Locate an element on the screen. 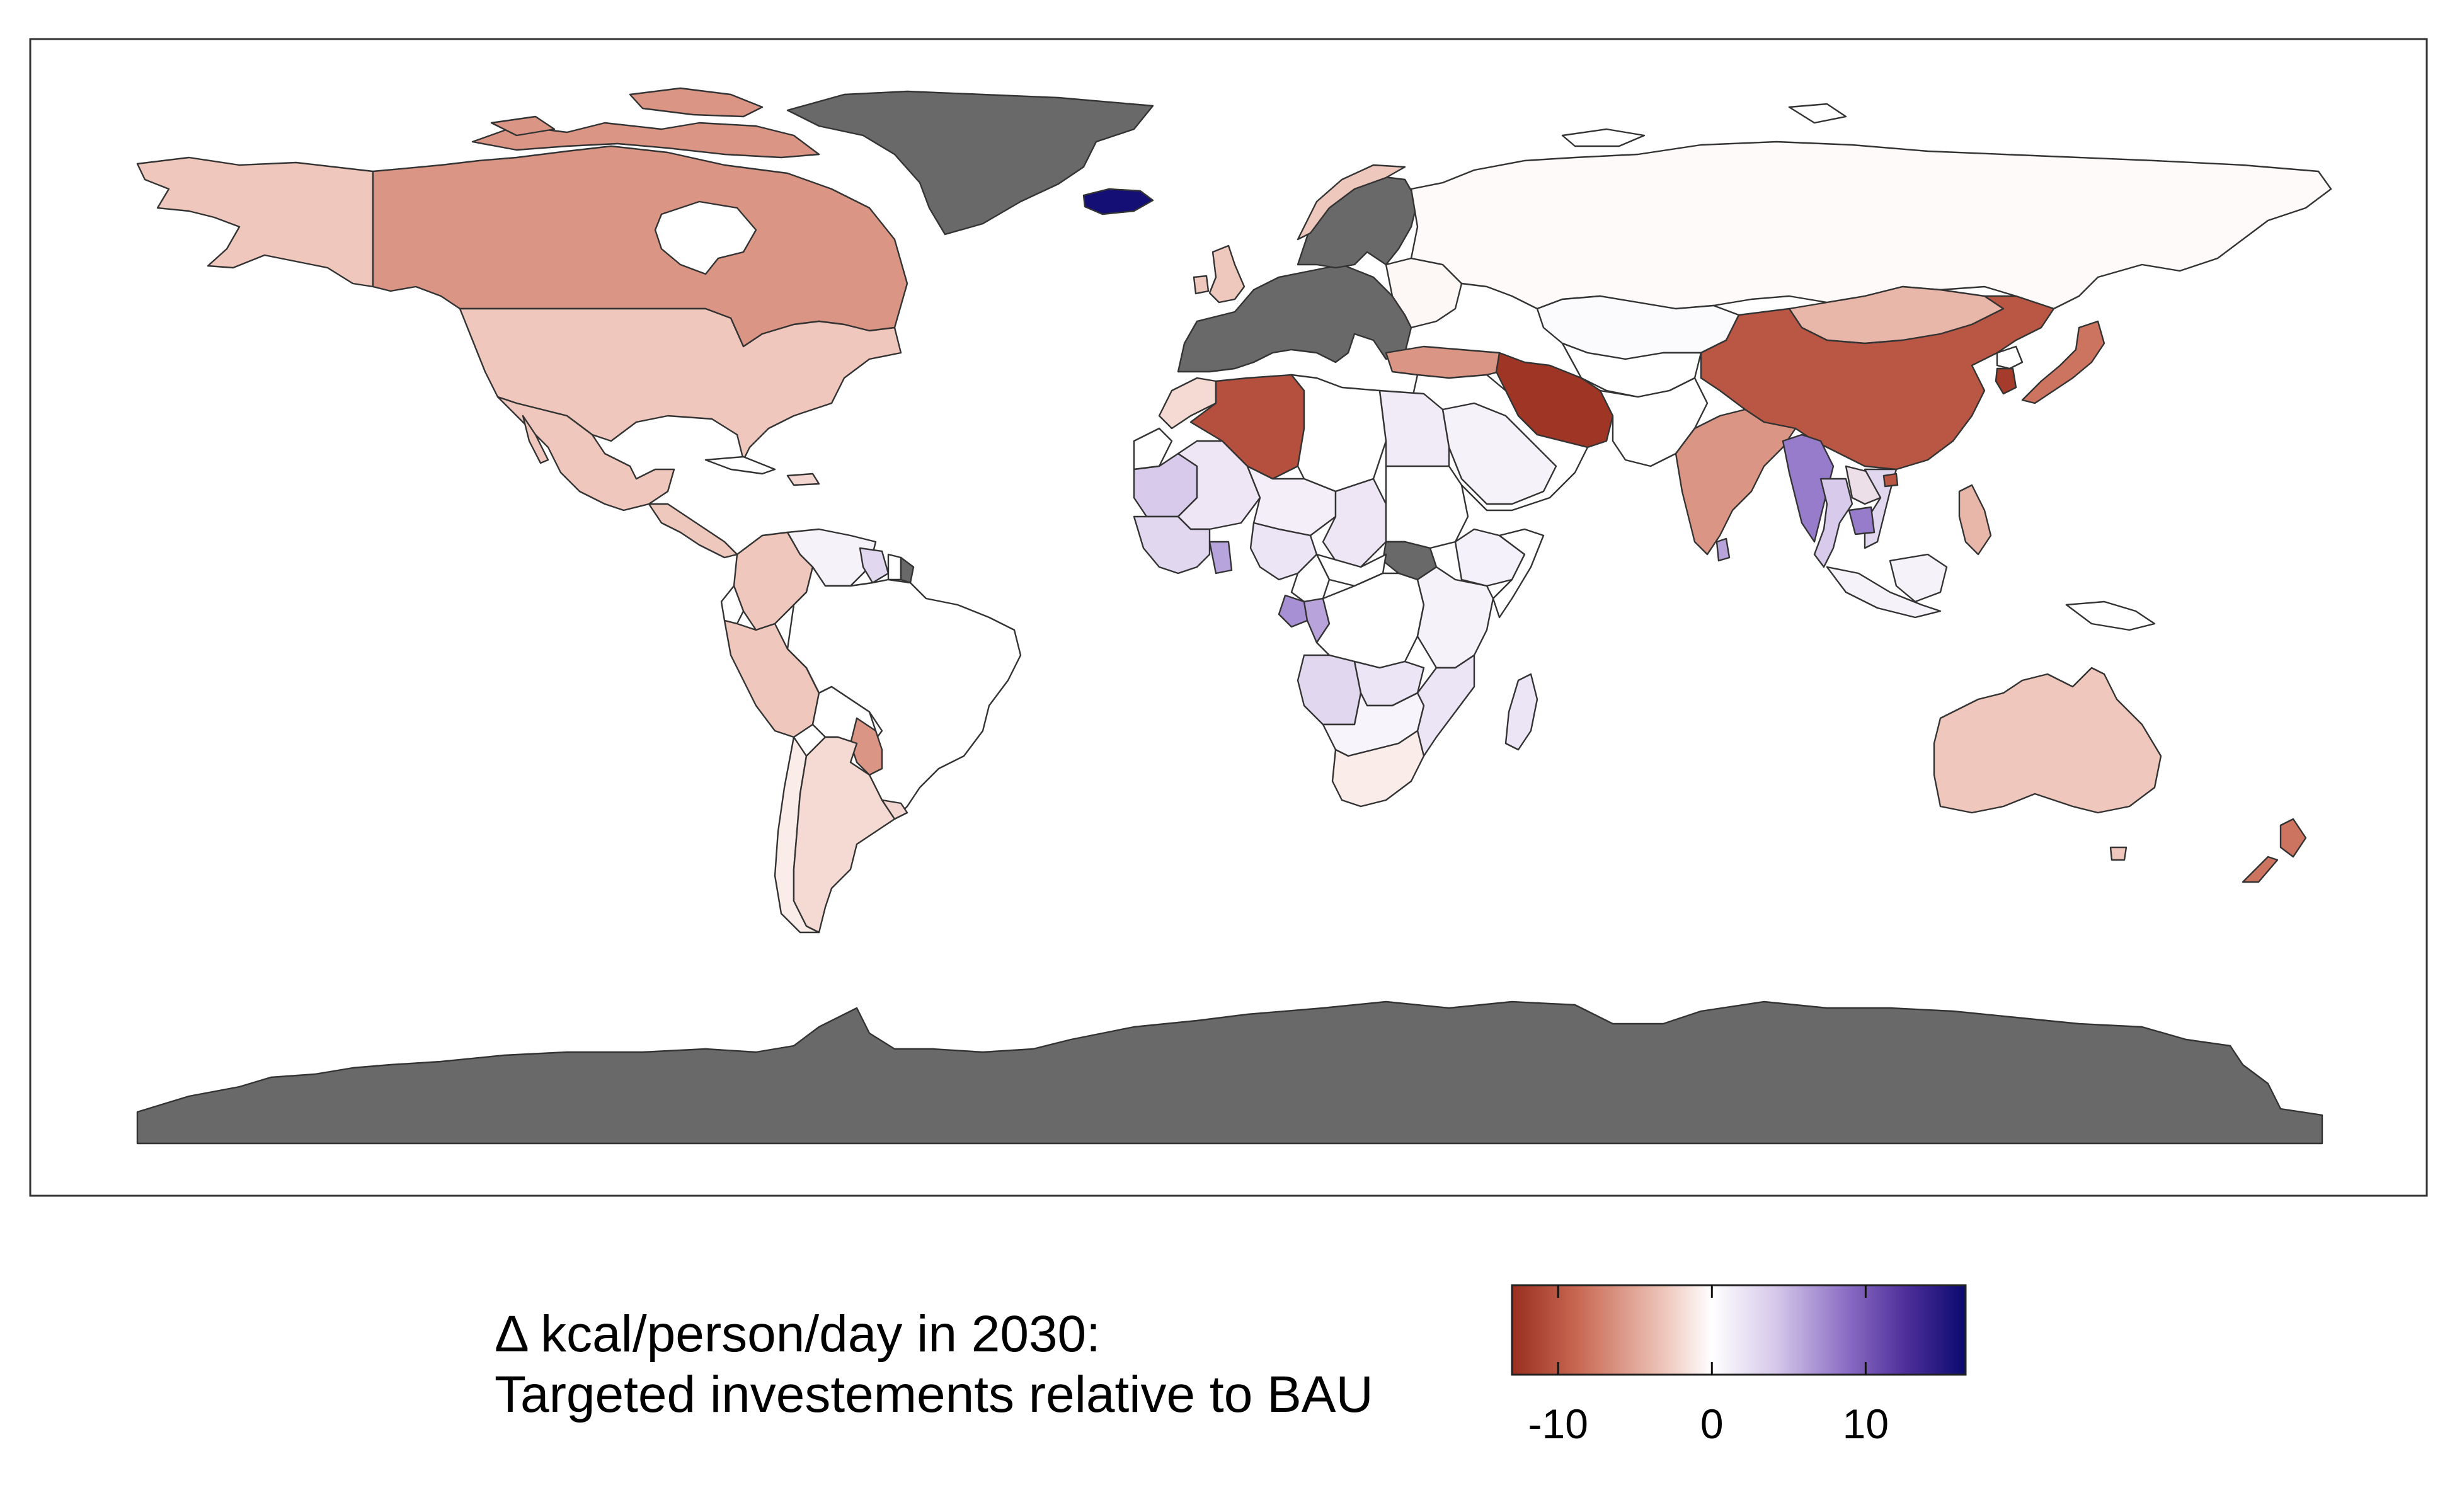 The image size is (2457, 1512). region-north-korea is located at coordinates (2010, 357).